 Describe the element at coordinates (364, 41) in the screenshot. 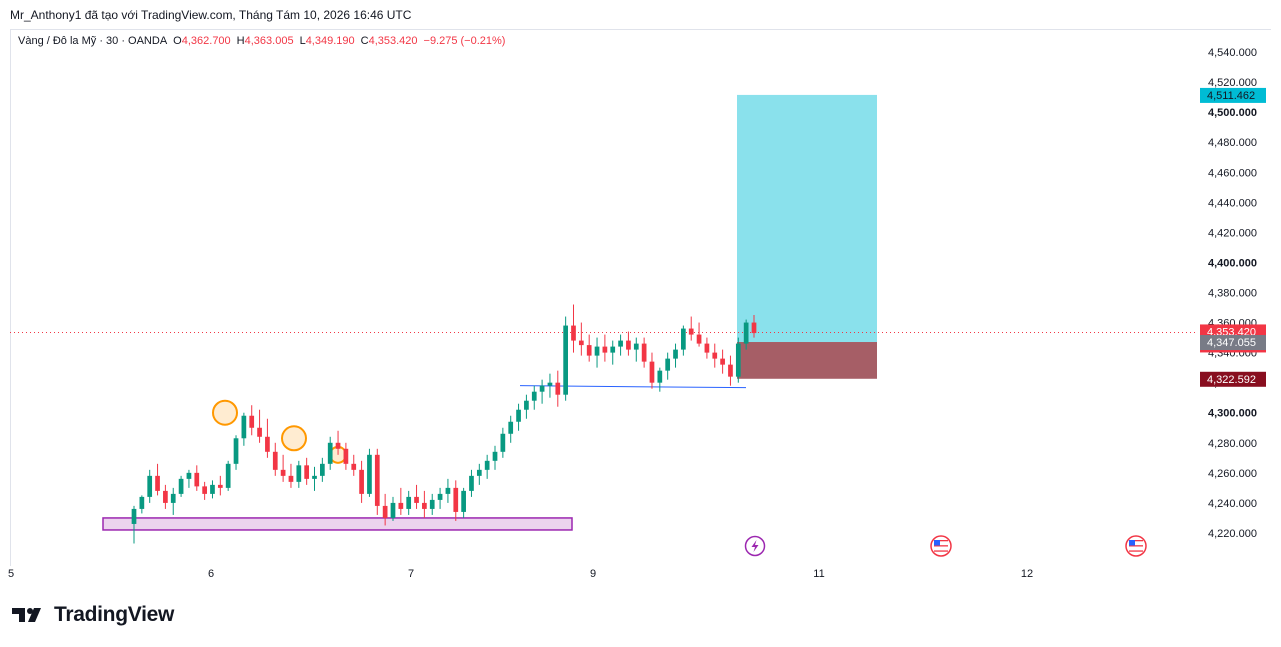

I see `close-key: C` at that location.